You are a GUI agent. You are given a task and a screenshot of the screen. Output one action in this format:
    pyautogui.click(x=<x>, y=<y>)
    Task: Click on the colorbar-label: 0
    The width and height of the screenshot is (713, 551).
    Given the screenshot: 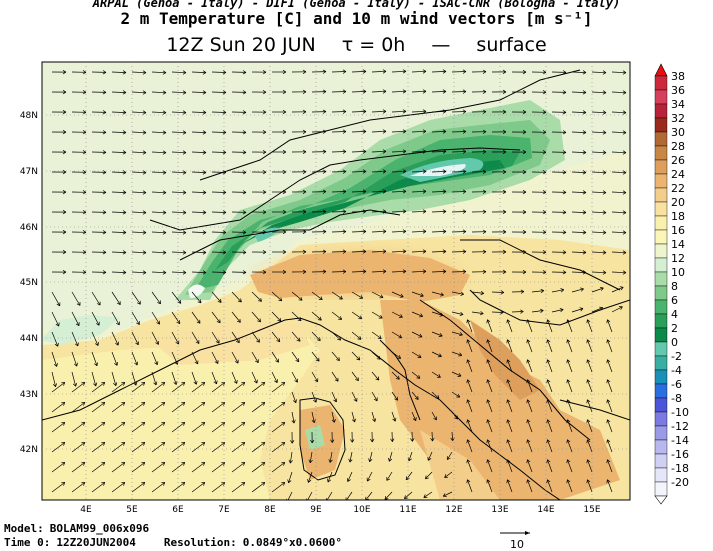 What is the action you would take?
    pyautogui.click(x=674, y=342)
    